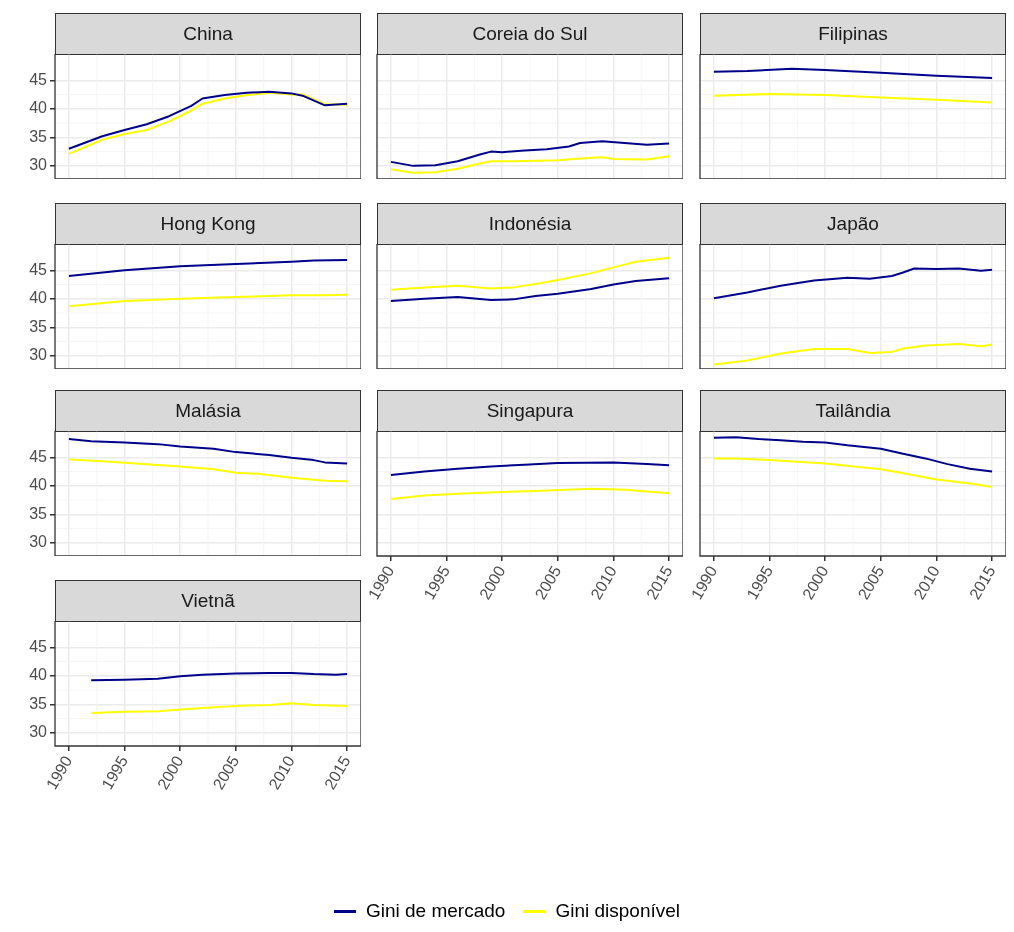 The height and width of the screenshot is (932, 1014). Describe the element at coordinates (208, 411) in the screenshot. I see `chart-title: Malásia` at that location.